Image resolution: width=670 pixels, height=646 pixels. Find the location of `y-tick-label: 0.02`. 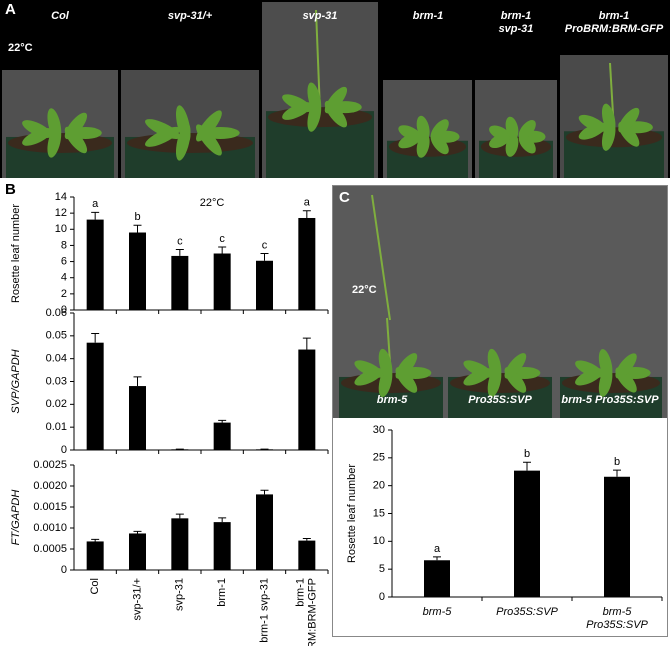

y-tick-label: 0.02 is located at coordinates (56, 404).